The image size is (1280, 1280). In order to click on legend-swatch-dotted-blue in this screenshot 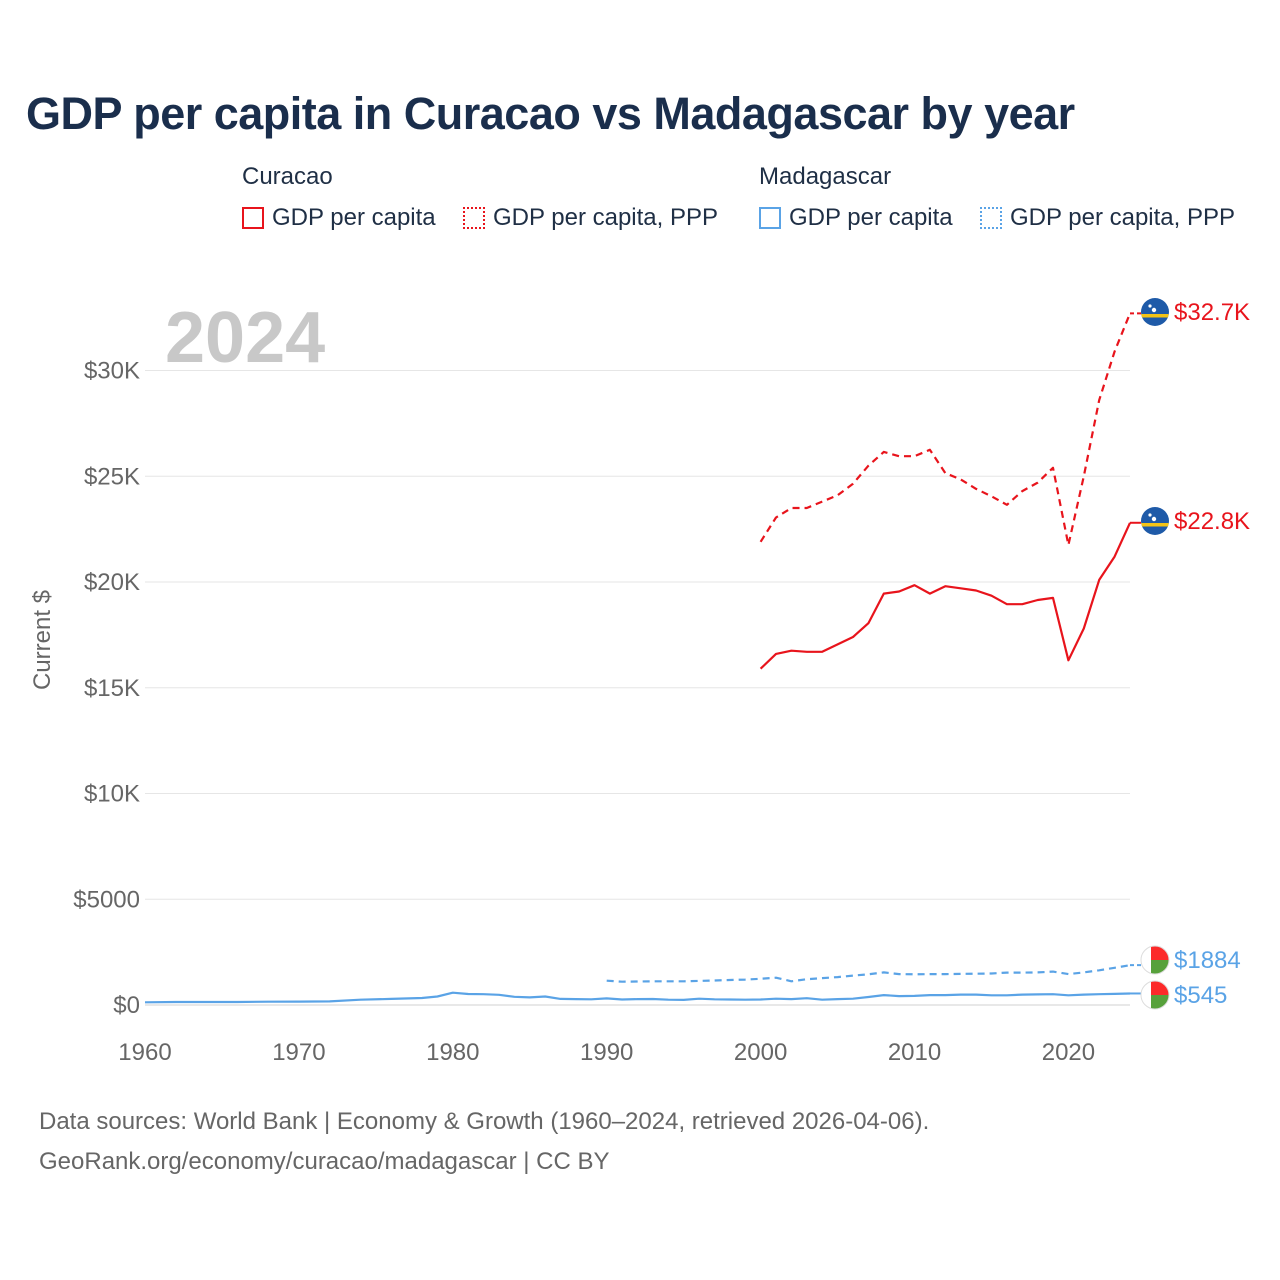, I will do `click(991, 218)`.